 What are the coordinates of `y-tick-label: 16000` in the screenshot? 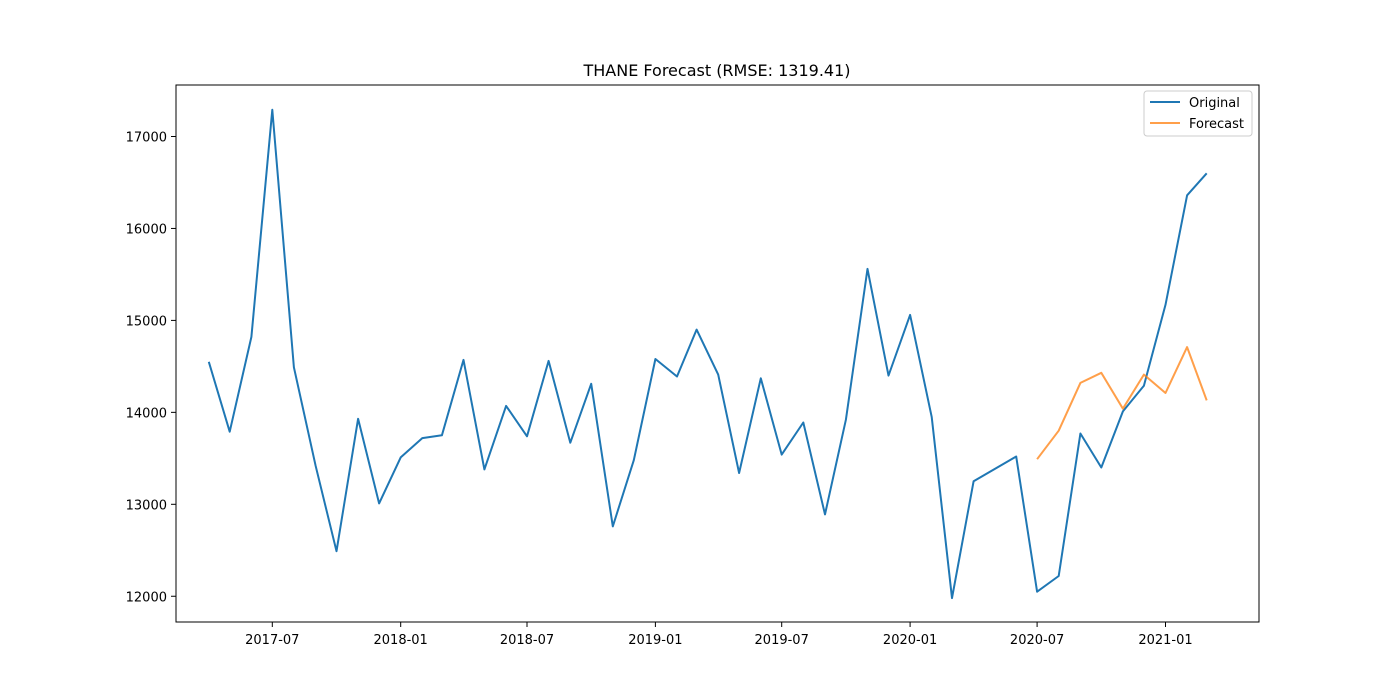 It's located at (146, 229).